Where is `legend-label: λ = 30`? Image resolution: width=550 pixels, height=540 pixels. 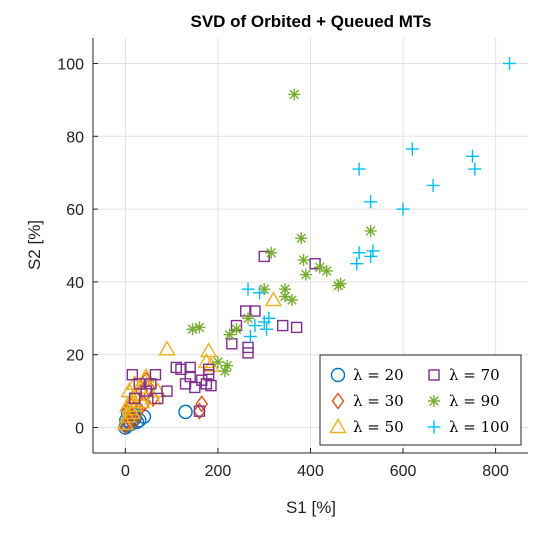 legend-label: λ = 30 is located at coordinates (378, 401).